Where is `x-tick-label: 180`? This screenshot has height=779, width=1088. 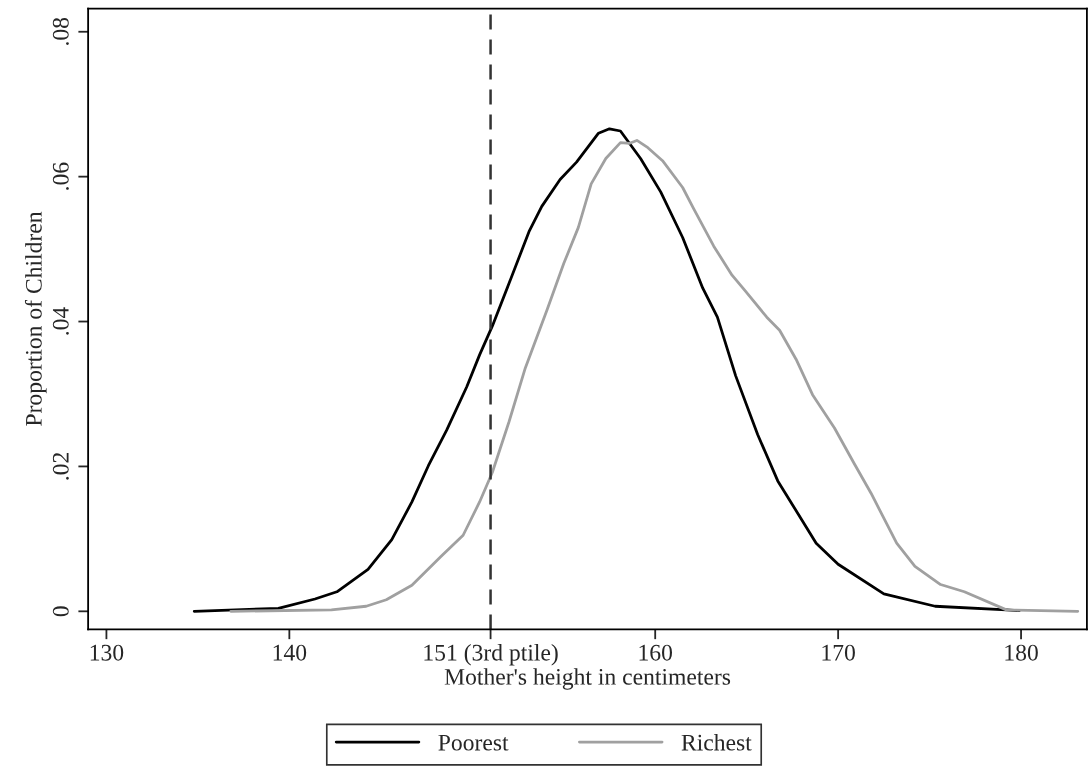
x-tick-label: 180 is located at coordinates (1021, 652).